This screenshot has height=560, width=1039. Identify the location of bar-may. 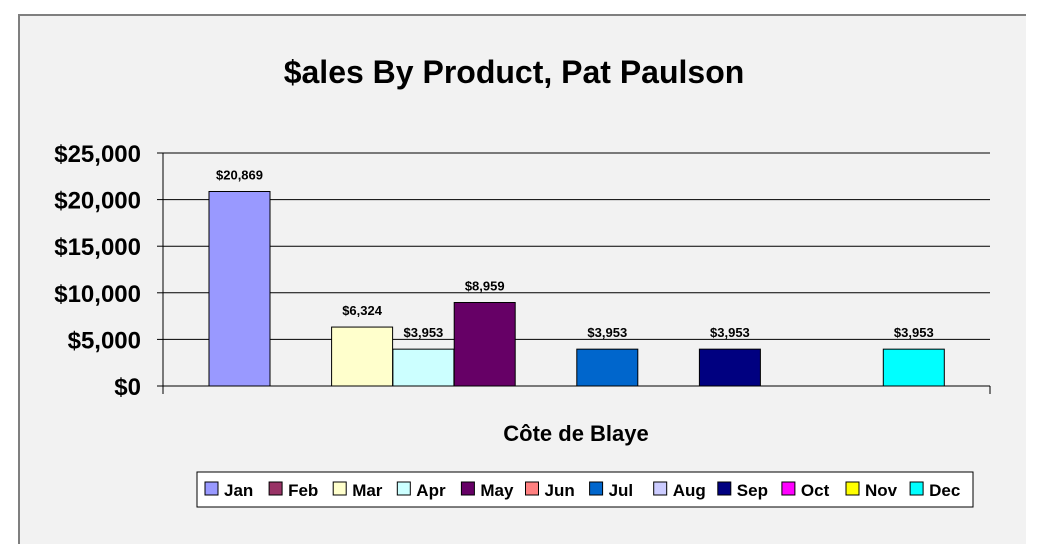
(484, 344).